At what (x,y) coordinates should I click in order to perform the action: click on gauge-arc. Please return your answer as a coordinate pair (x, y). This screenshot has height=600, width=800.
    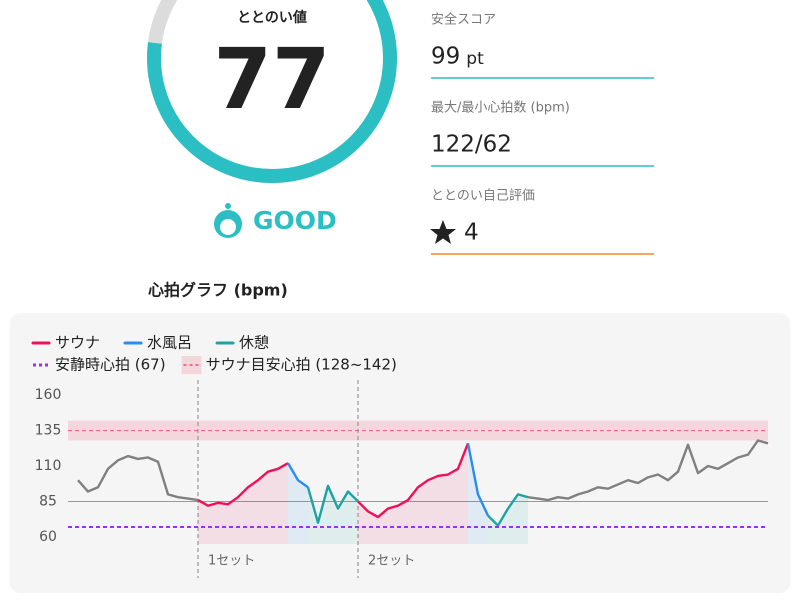
    Looking at the image, I should click on (272, 91).